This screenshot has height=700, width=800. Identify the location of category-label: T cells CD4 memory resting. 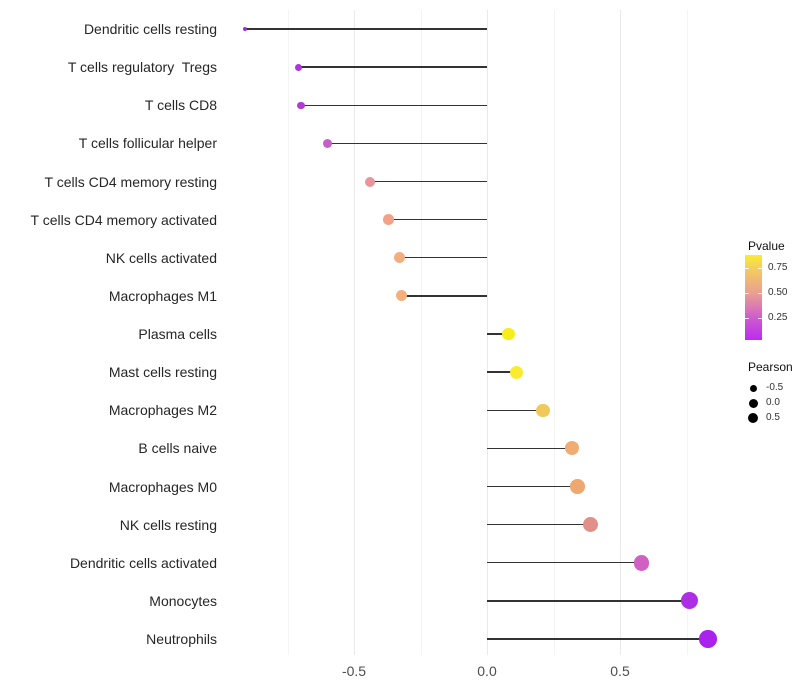
(130, 181).